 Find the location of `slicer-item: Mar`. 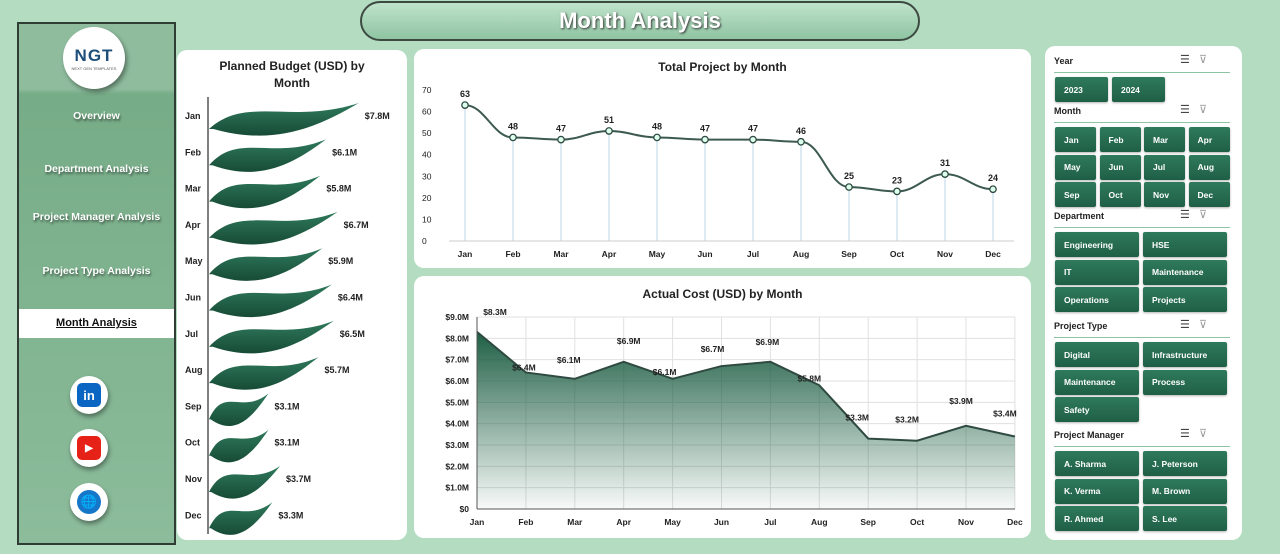

slicer-item: Mar is located at coordinates (1164, 139).